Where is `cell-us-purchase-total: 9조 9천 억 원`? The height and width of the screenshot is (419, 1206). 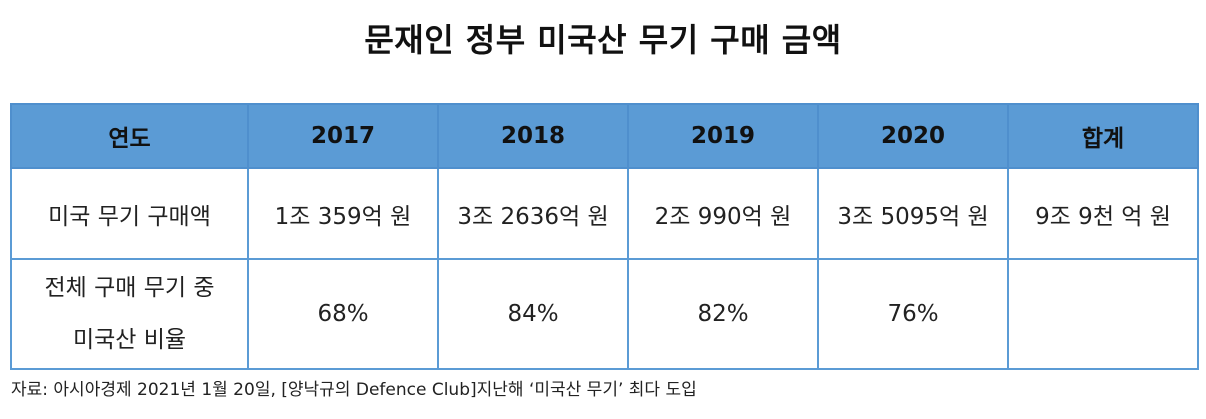
cell-us-purchase-total: 9조 9천 억 원 is located at coordinates (1103, 213).